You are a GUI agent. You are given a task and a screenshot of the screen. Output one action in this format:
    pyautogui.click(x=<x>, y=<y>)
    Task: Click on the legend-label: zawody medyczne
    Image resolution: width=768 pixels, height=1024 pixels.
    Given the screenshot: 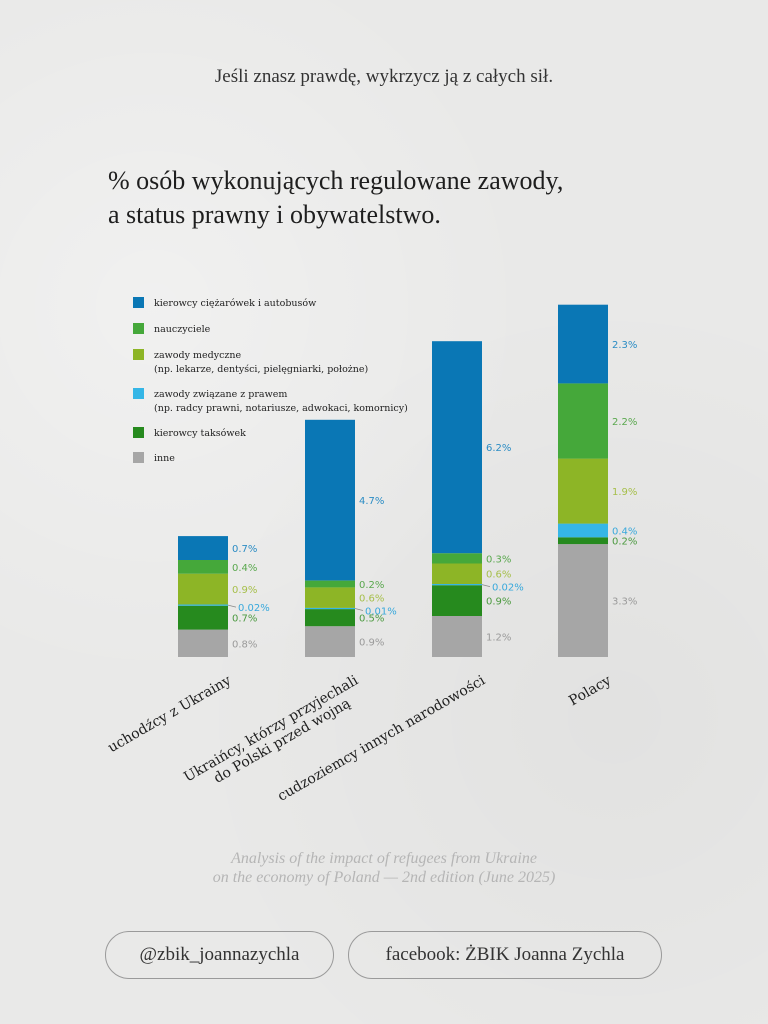 What is the action you would take?
    pyautogui.click(x=198, y=355)
    